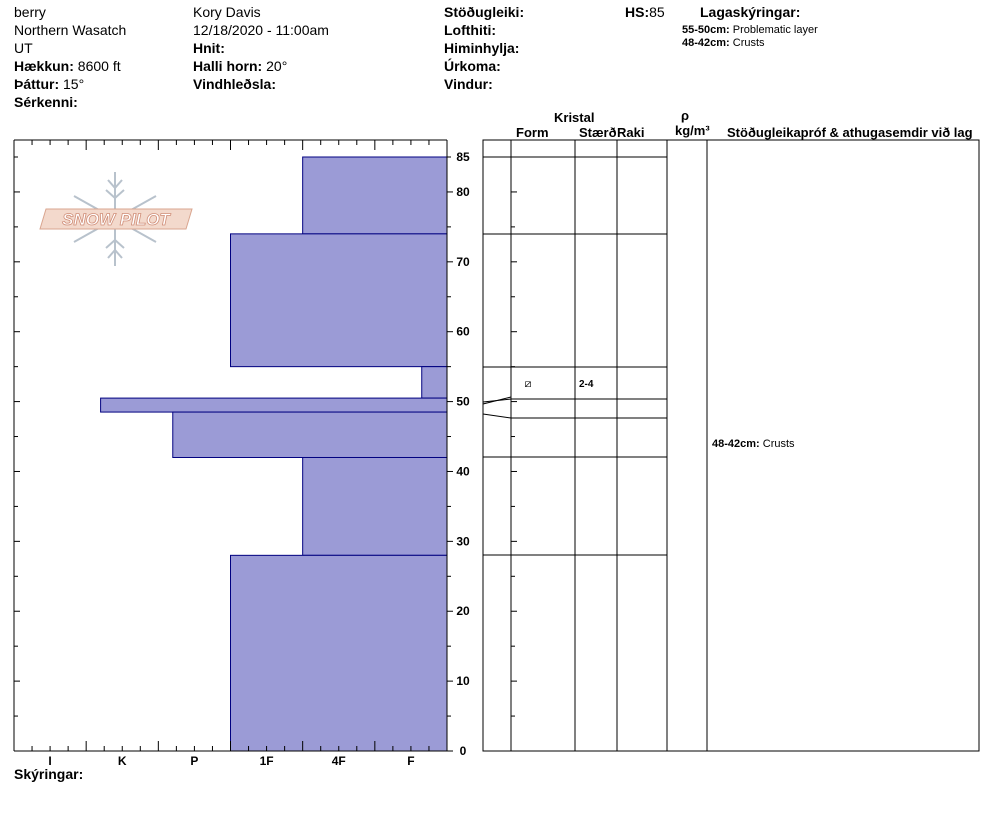 The image size is (994, 840). Describe the element at coordinates (463, 751) in the screenshot. I see `depth-tick-label: 0` at that location.